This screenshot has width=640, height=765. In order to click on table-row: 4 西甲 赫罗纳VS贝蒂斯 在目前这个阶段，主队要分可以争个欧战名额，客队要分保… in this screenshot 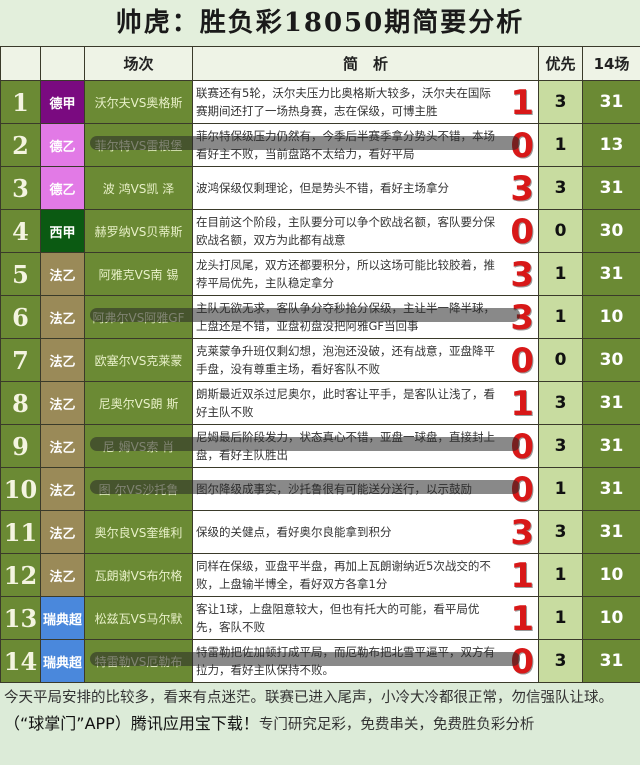, I will do `click(320, 231)`.